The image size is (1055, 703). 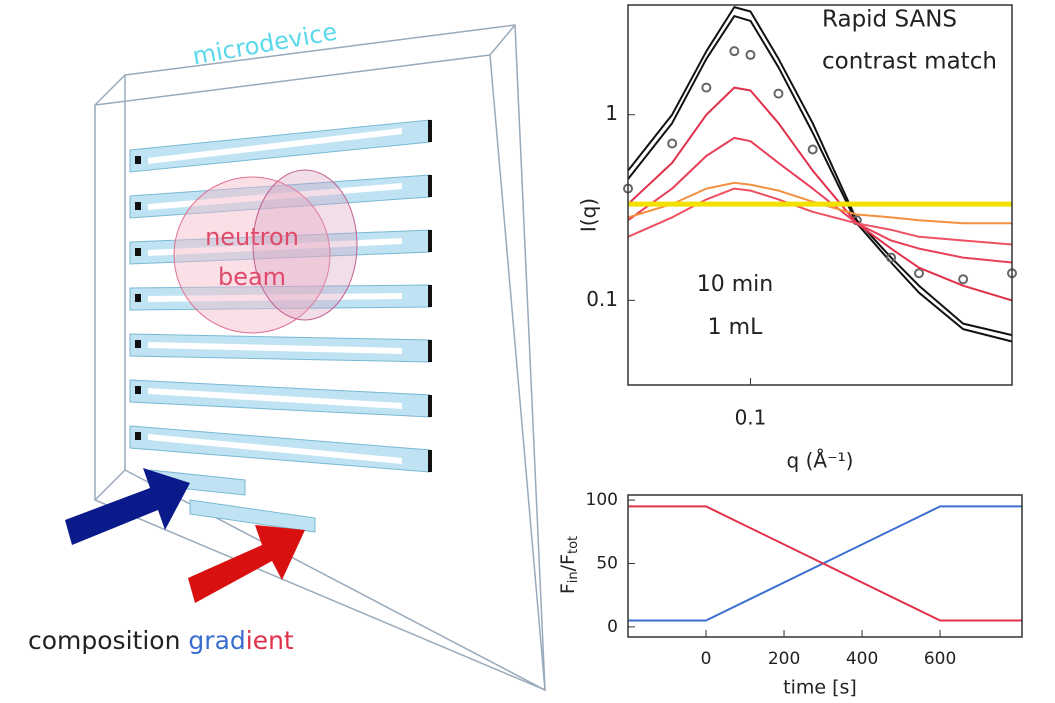 What do you see at coordinates (589, 215) in the screenshot?
I see `y-axis-label: I(q)` at bounding box center [589, 215].